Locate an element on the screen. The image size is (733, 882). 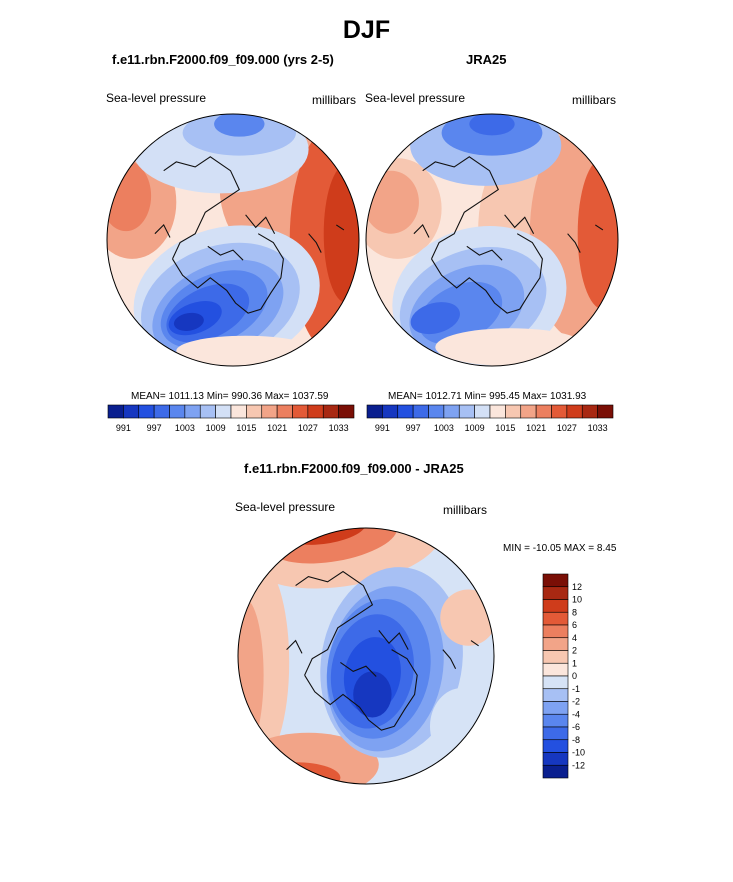
map-1-field is located at coordinates (233, 240).